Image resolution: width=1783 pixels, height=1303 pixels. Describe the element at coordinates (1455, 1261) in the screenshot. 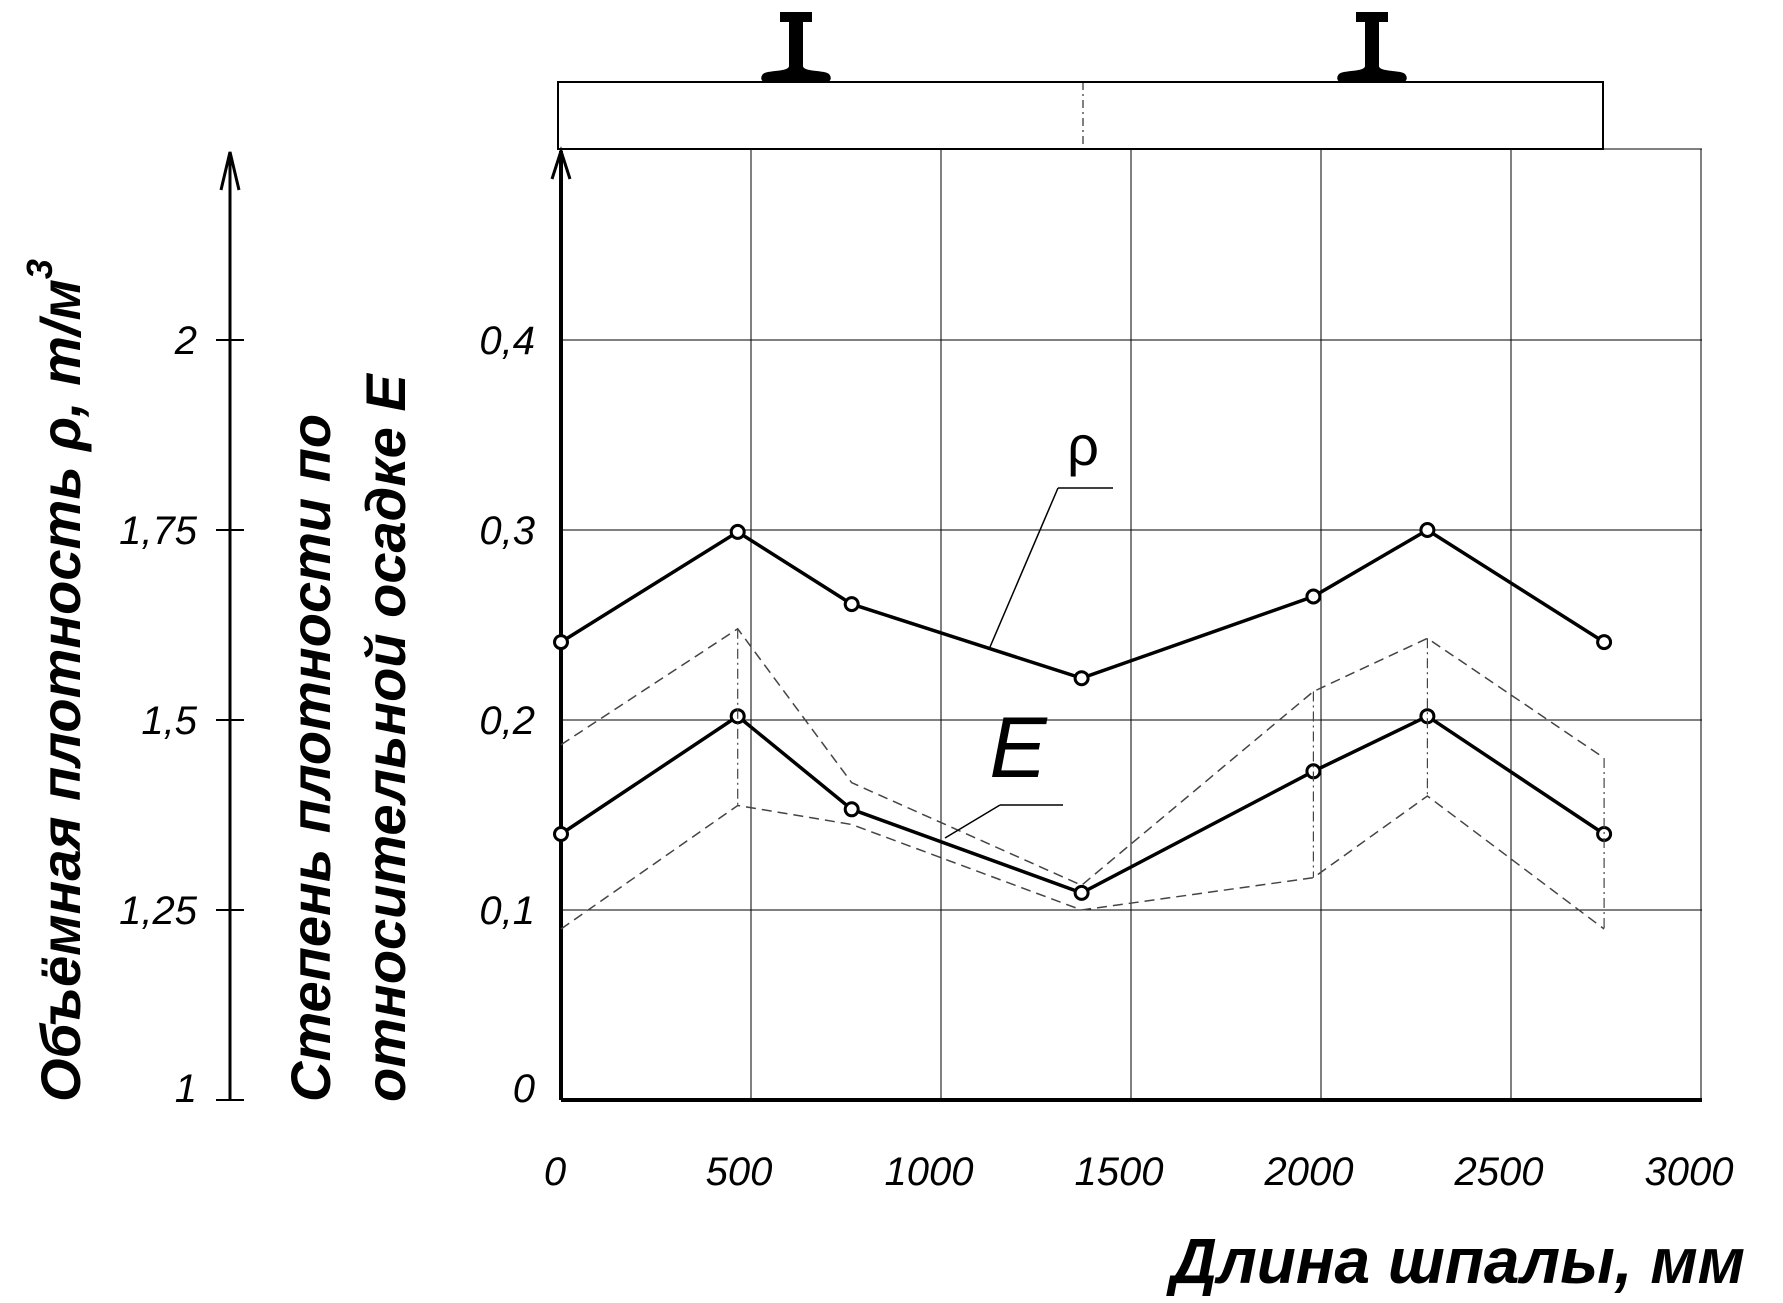

I see `x-axis-title: Длина шпалы, мм` at that location.